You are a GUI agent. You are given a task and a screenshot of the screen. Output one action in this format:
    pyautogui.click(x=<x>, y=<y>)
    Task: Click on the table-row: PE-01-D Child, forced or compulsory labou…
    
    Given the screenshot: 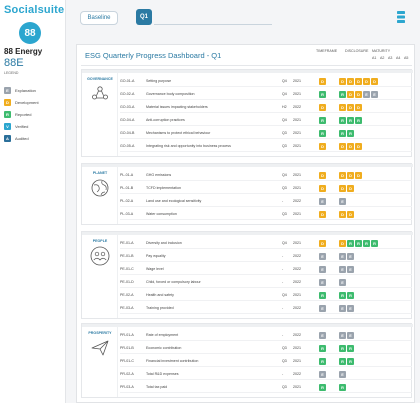 What is the action you would take?
    pyautogui.click(x=266, y=282)
    